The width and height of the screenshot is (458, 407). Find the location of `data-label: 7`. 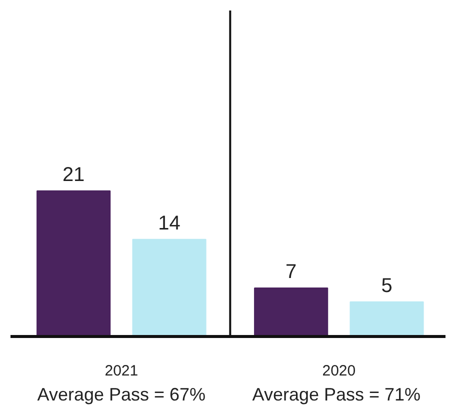

data-label: 7 is located at coordinates (291, 271).